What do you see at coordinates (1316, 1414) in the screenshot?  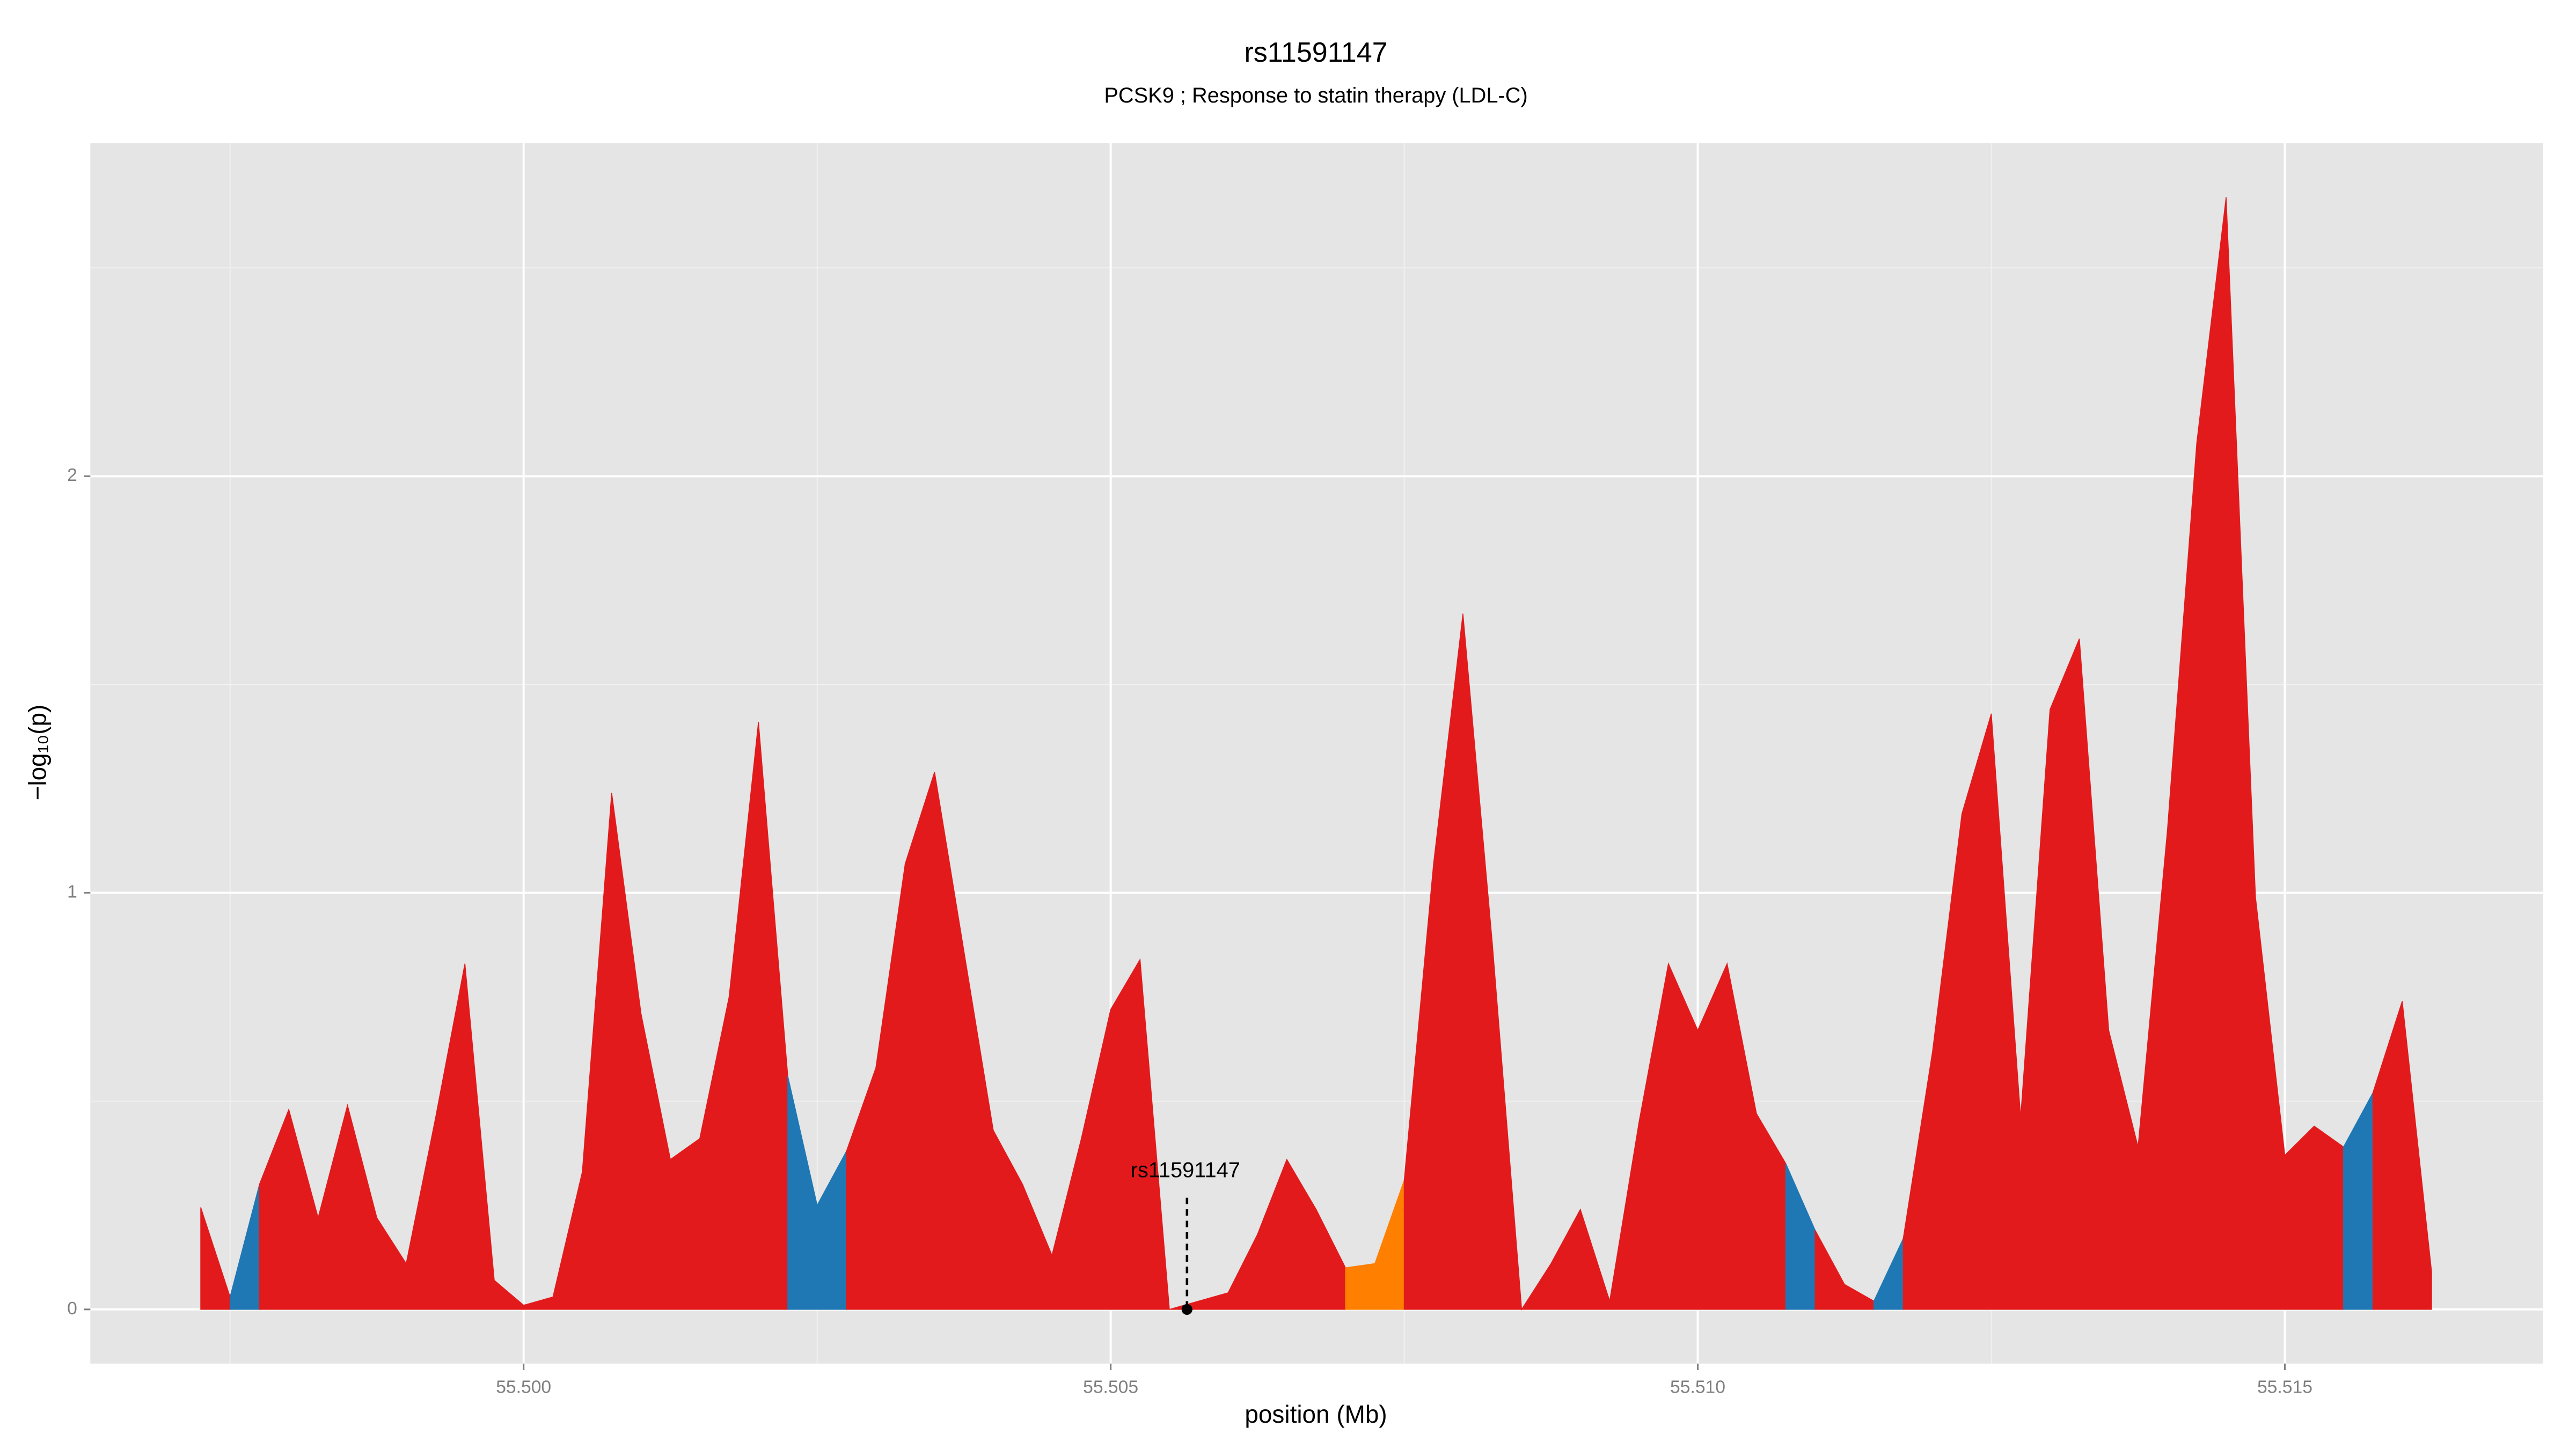 I see `x-axis-title: position (Mb)` at bounding box center [1316, 1414].